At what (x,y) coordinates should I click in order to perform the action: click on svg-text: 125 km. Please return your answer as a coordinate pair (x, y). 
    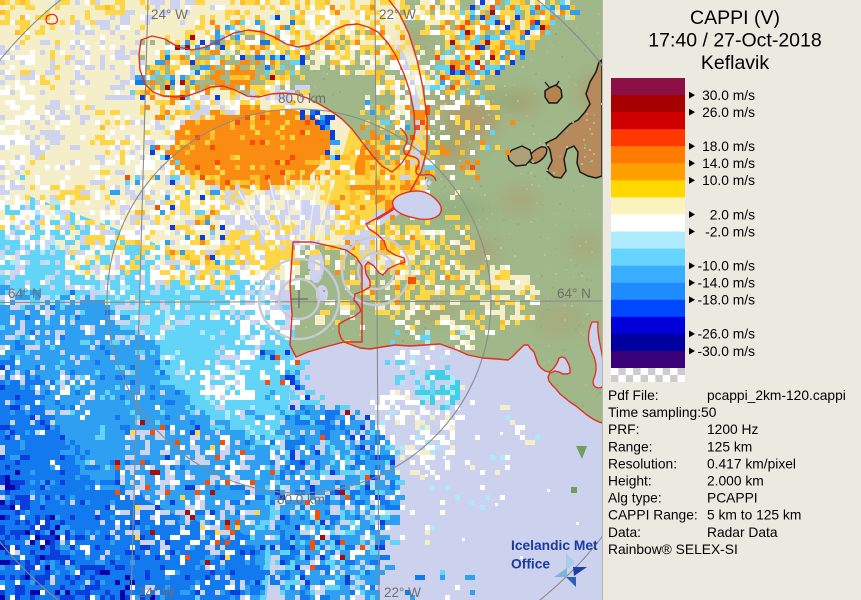
    Looking at the image, I should click on (729, 446).